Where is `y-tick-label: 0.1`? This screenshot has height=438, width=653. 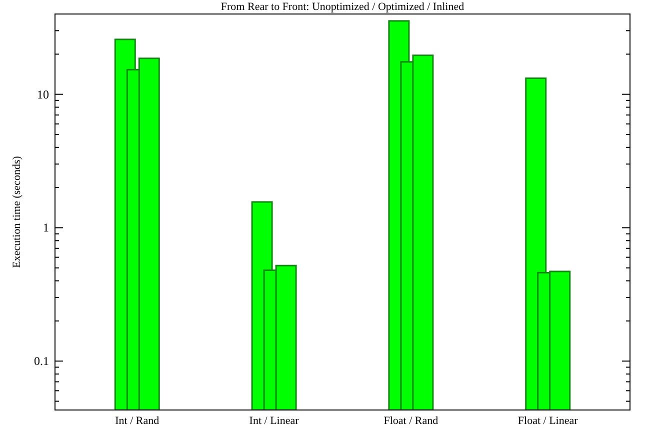 y-tick-label: 0.1 is located at coordinates (41, 361).